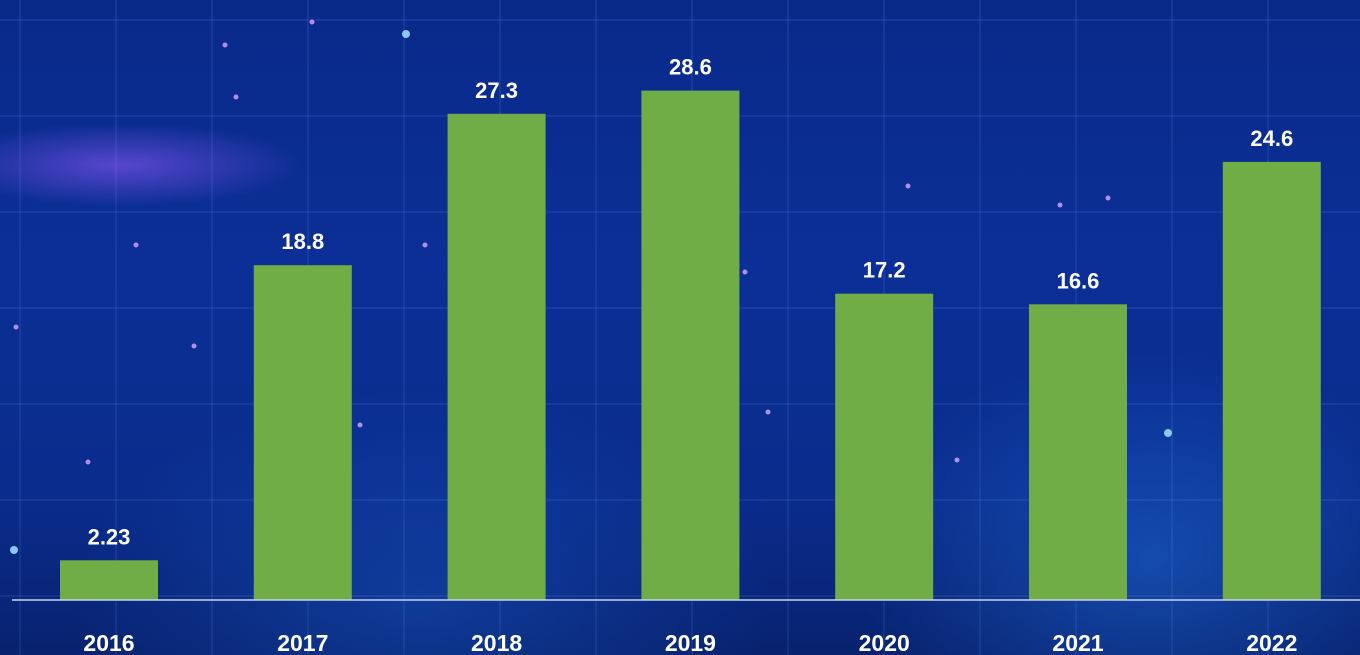  I want to click on x-tick-label-2019: 2019, so click(690, 642).